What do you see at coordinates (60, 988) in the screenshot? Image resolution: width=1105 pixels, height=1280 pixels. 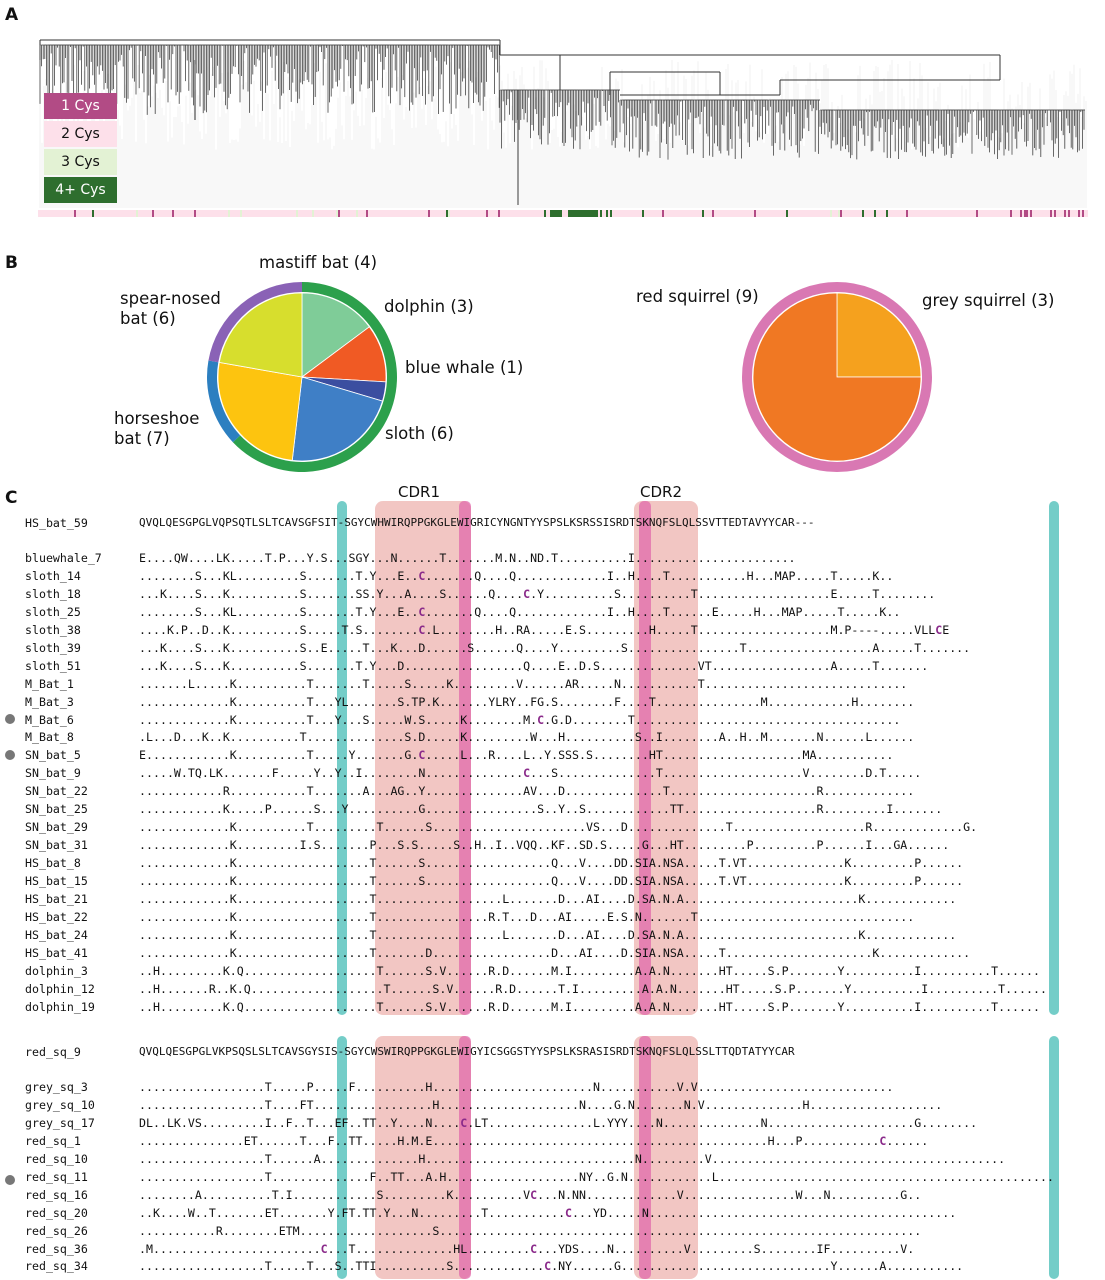 I see `sequence-name: dolphin_12` at bounding box center [60, 988].